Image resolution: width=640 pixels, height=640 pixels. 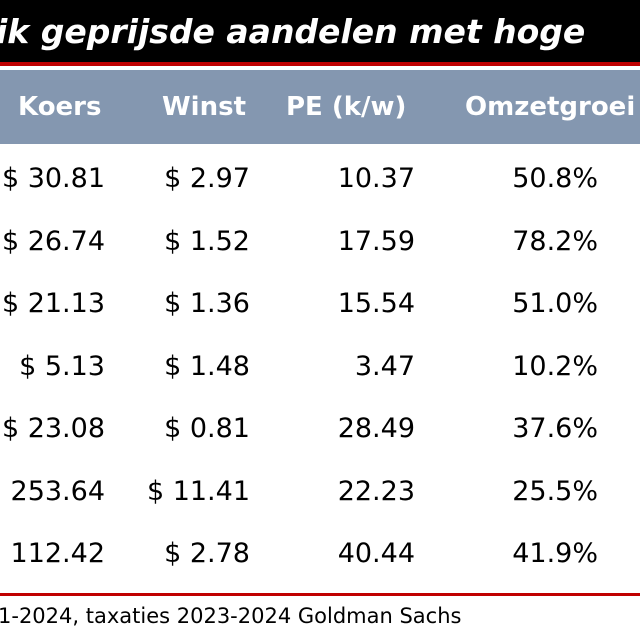 What do you see at coordinates (376, 303) in the screenshot?
I see `table-cell: 15.54` at bounding box center [376, 303].